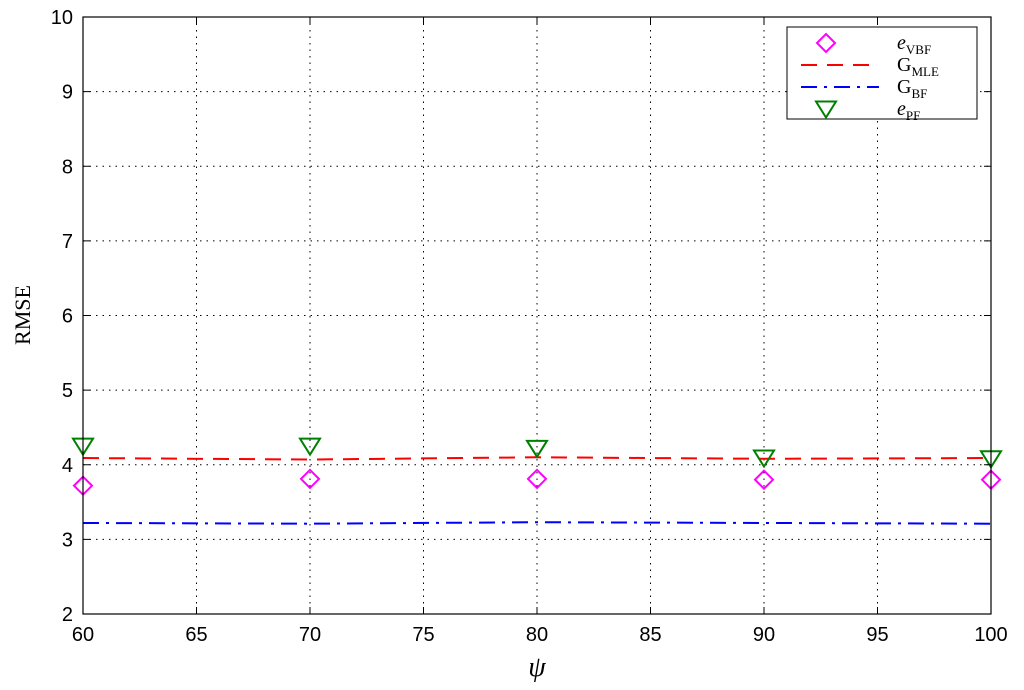 This screenshot has height=690, width=1024. Describe the element at coordinates (873, 44) in the screenshot. I see `legend-entry: eVBF` at that location.